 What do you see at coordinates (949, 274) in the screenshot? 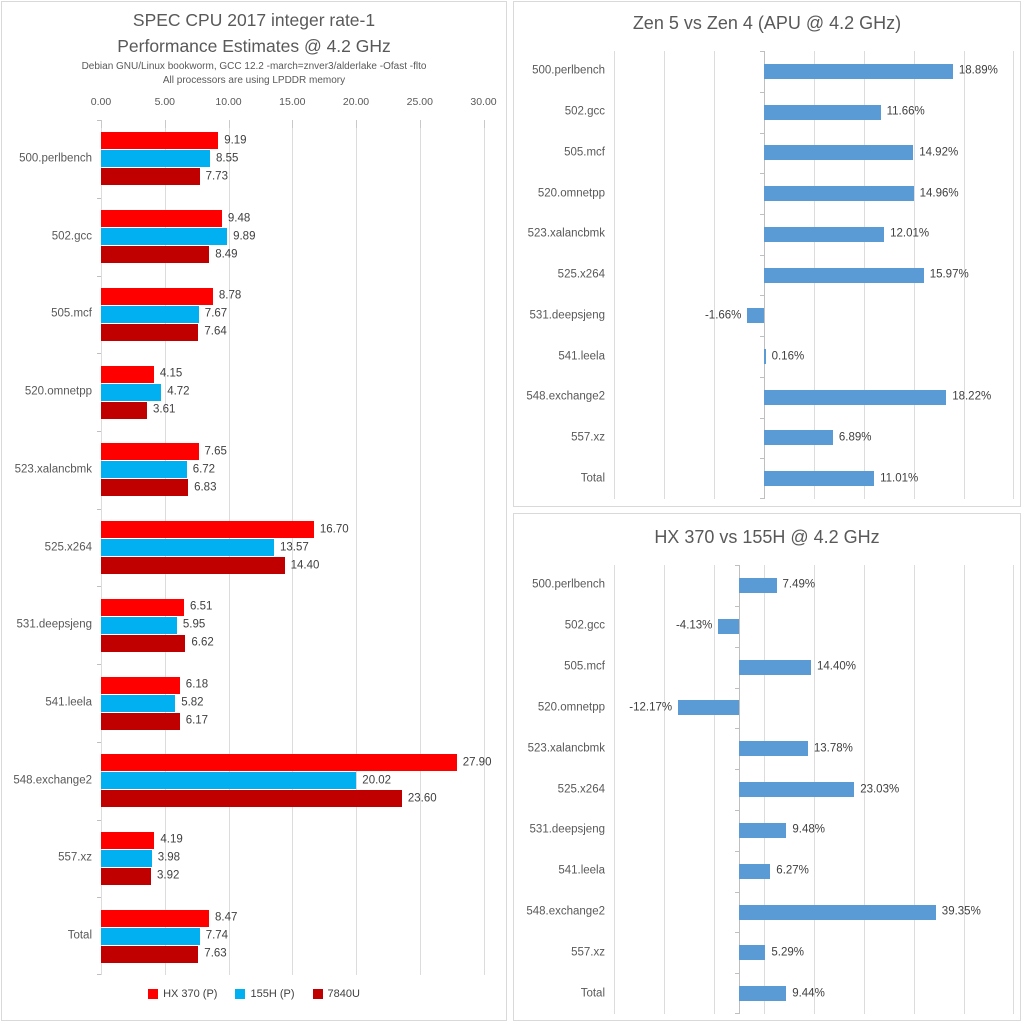
I see `value-label: 15.97%` at bounding box center [949, 274].